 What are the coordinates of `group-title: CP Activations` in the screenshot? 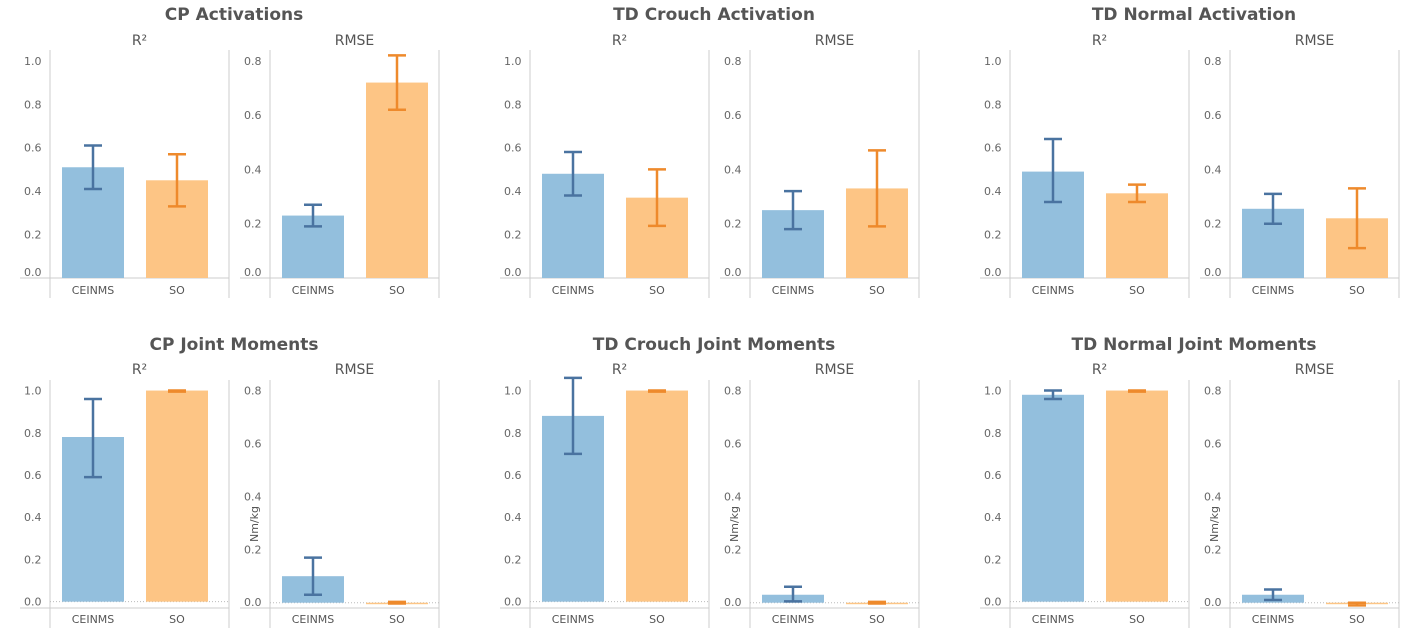 It's located at (234, 15).